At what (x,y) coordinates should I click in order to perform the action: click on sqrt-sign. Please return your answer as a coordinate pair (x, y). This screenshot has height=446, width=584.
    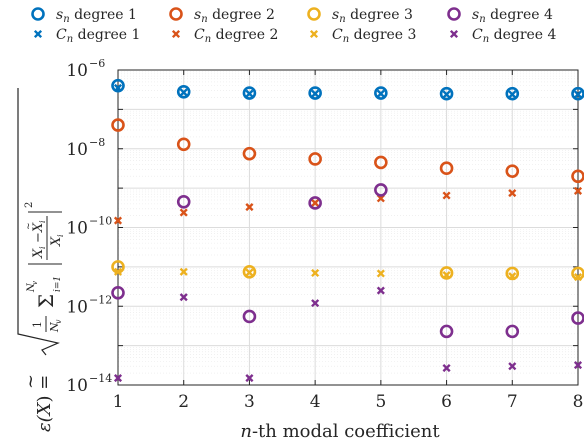
    Looking at the image, I should click on (38, 222).